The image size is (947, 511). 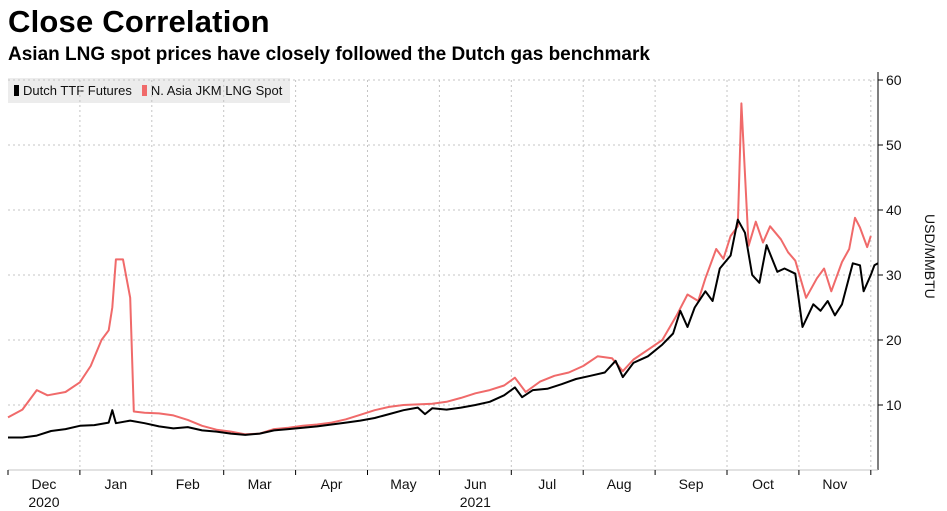 I want to click on x-tick-label-jan: Jan, so click(x=116, y=484).